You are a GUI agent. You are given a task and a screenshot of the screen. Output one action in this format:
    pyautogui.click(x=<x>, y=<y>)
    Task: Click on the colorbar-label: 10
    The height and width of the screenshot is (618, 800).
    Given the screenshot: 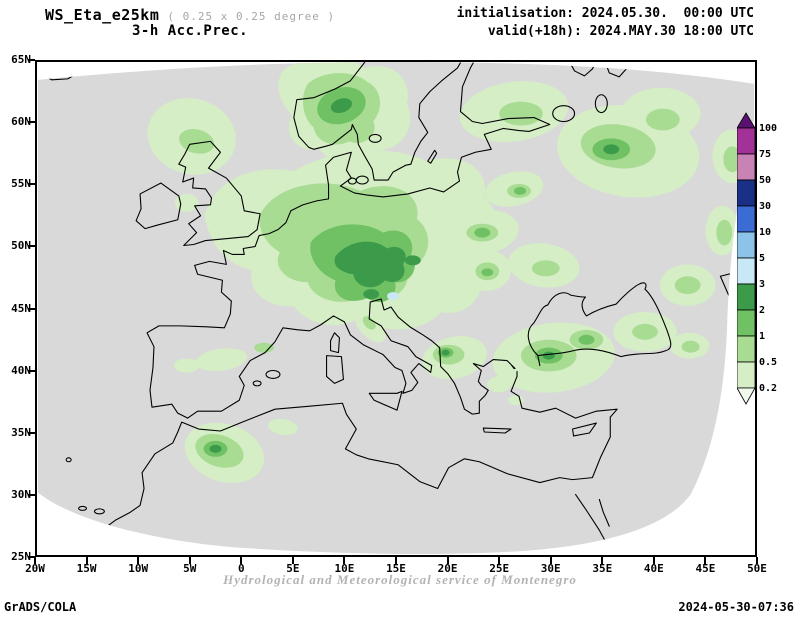 What is the action you would take?
    pyautogui.click(x=765, y=232)
    